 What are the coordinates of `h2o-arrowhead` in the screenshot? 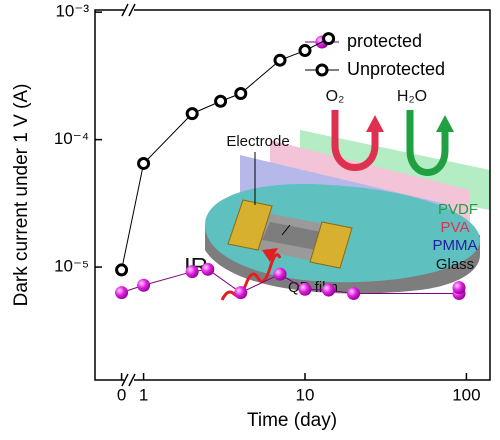 It's located at (445, 123).